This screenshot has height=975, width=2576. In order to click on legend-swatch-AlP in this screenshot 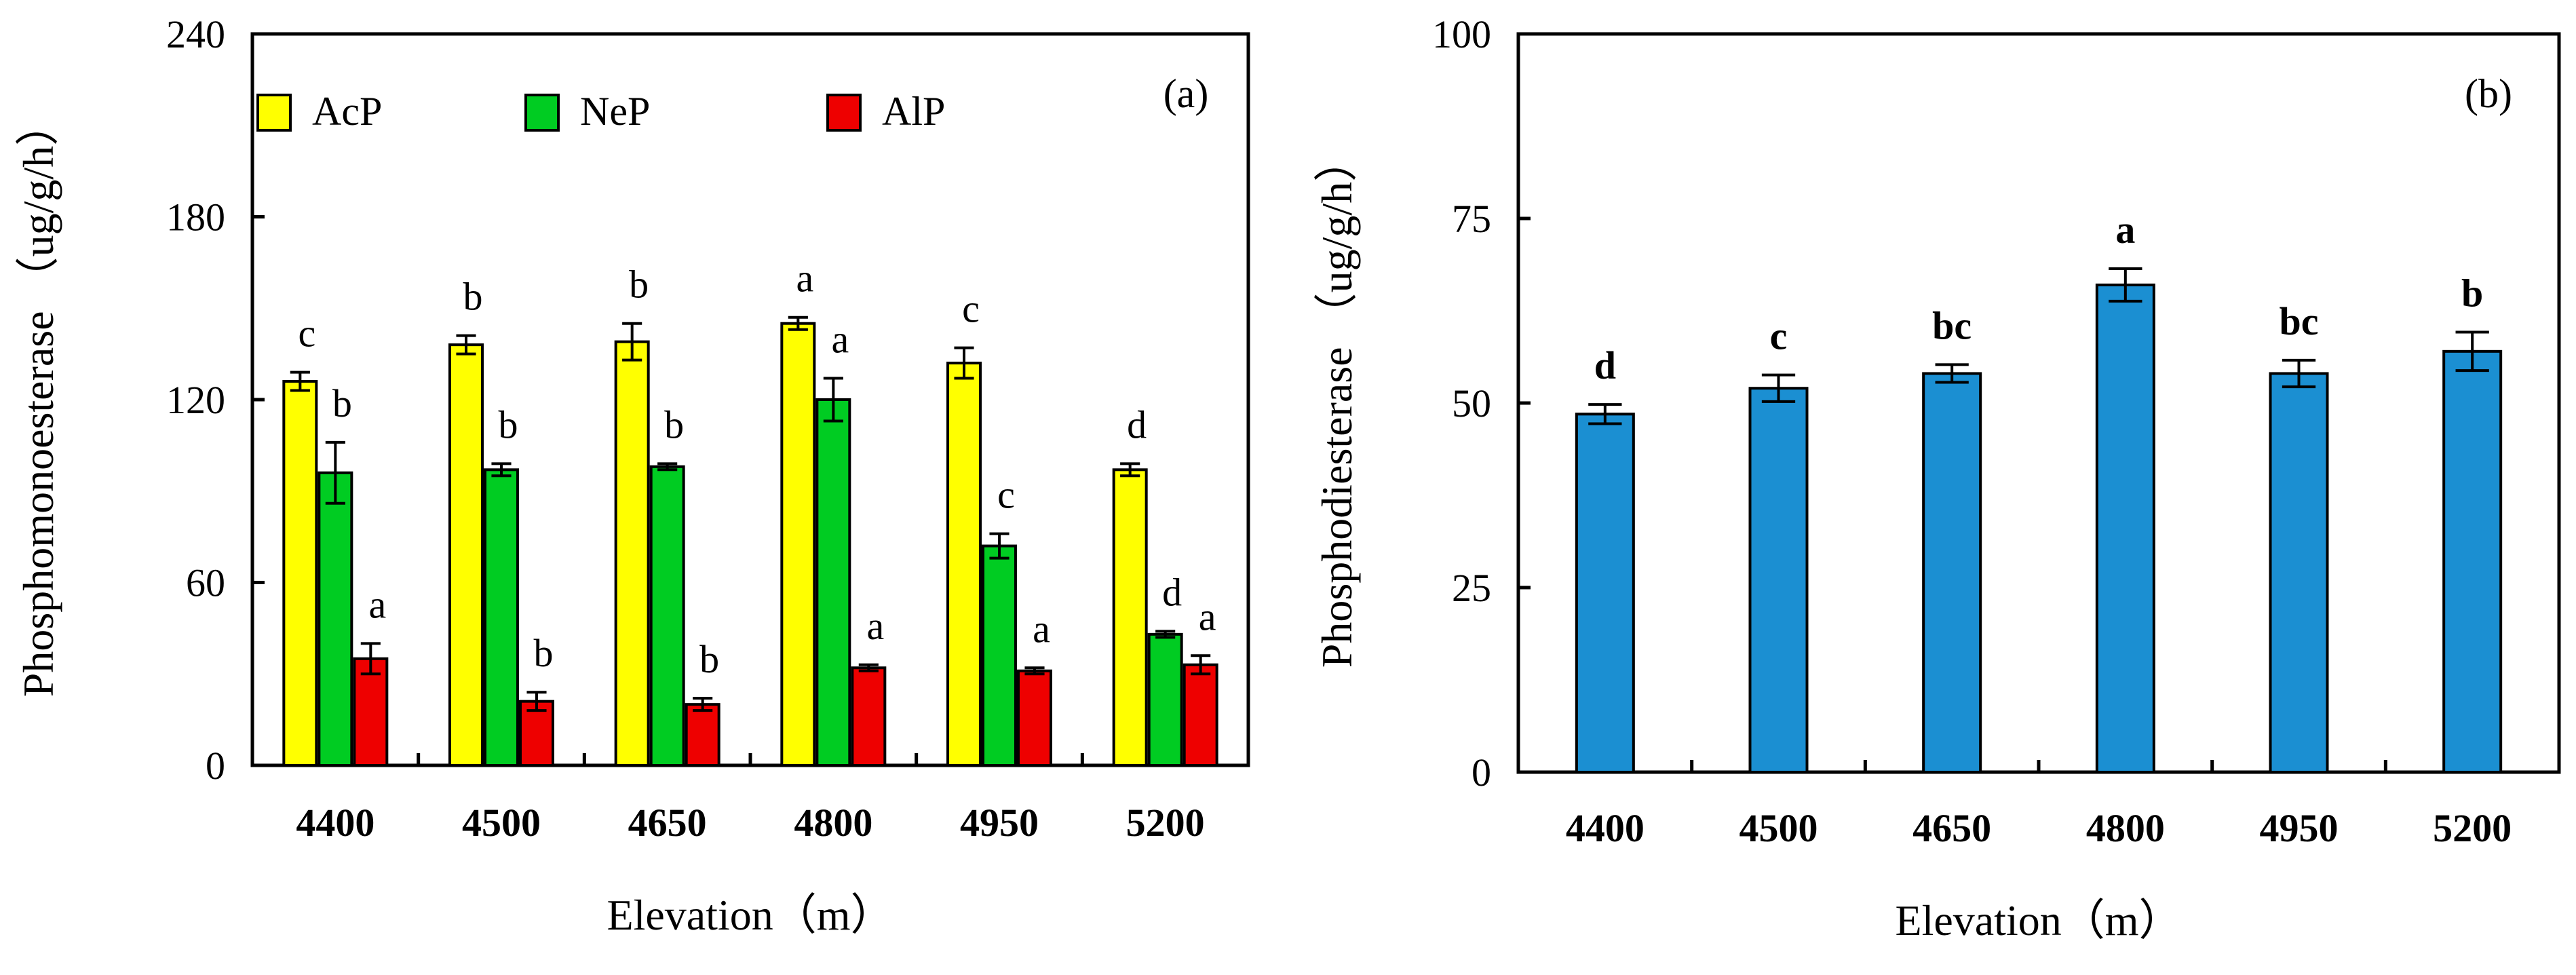, I will do `click(844, 113)`.